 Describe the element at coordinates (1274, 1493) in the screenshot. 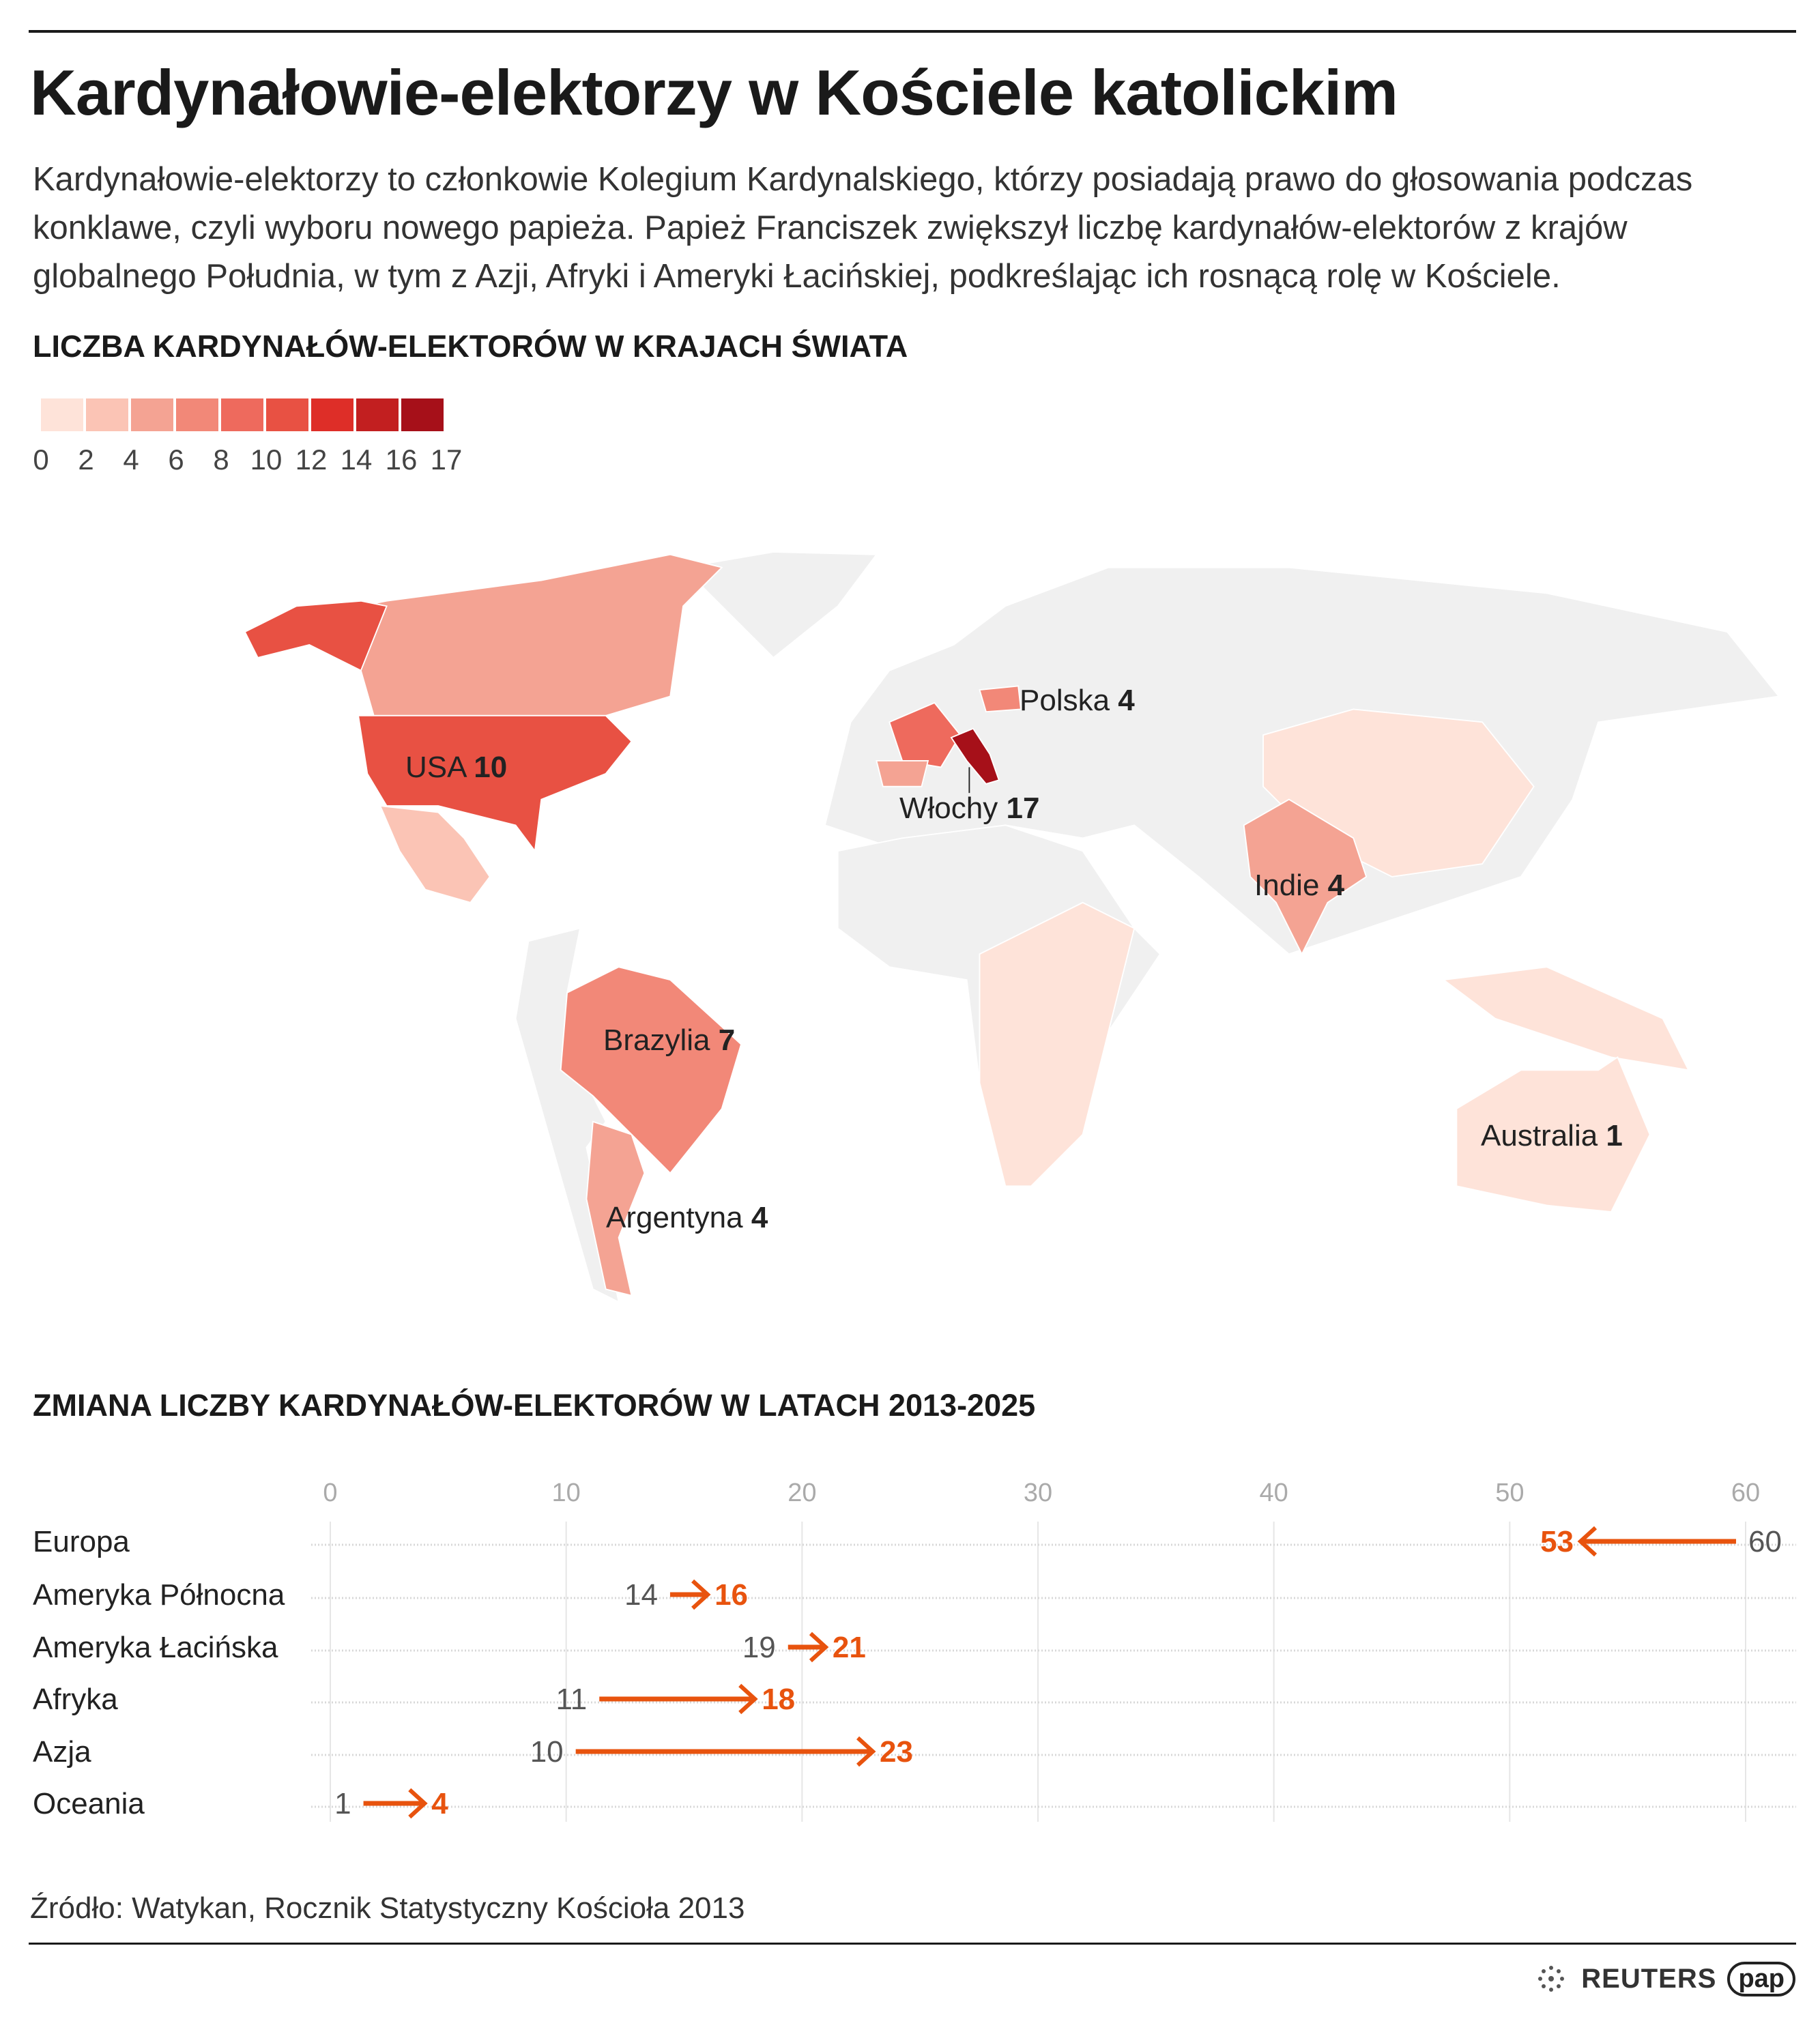

I see `x-tick-label: 40` at that location.